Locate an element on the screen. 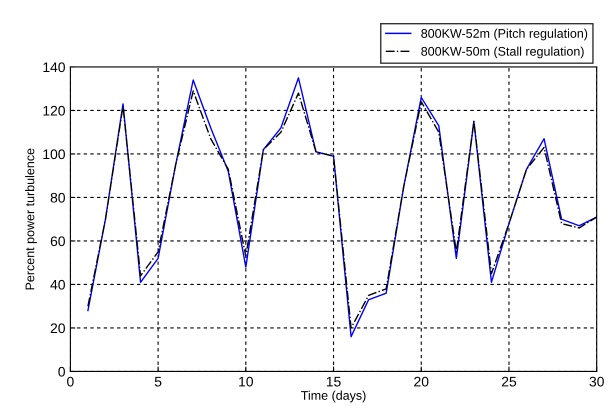  x-tick-label: 15 is located at coordinates (333, 381).